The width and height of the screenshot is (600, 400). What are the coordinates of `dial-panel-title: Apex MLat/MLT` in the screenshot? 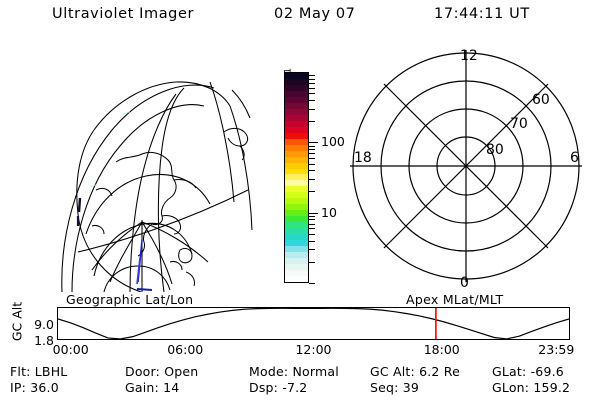 It's located at (455, 299).